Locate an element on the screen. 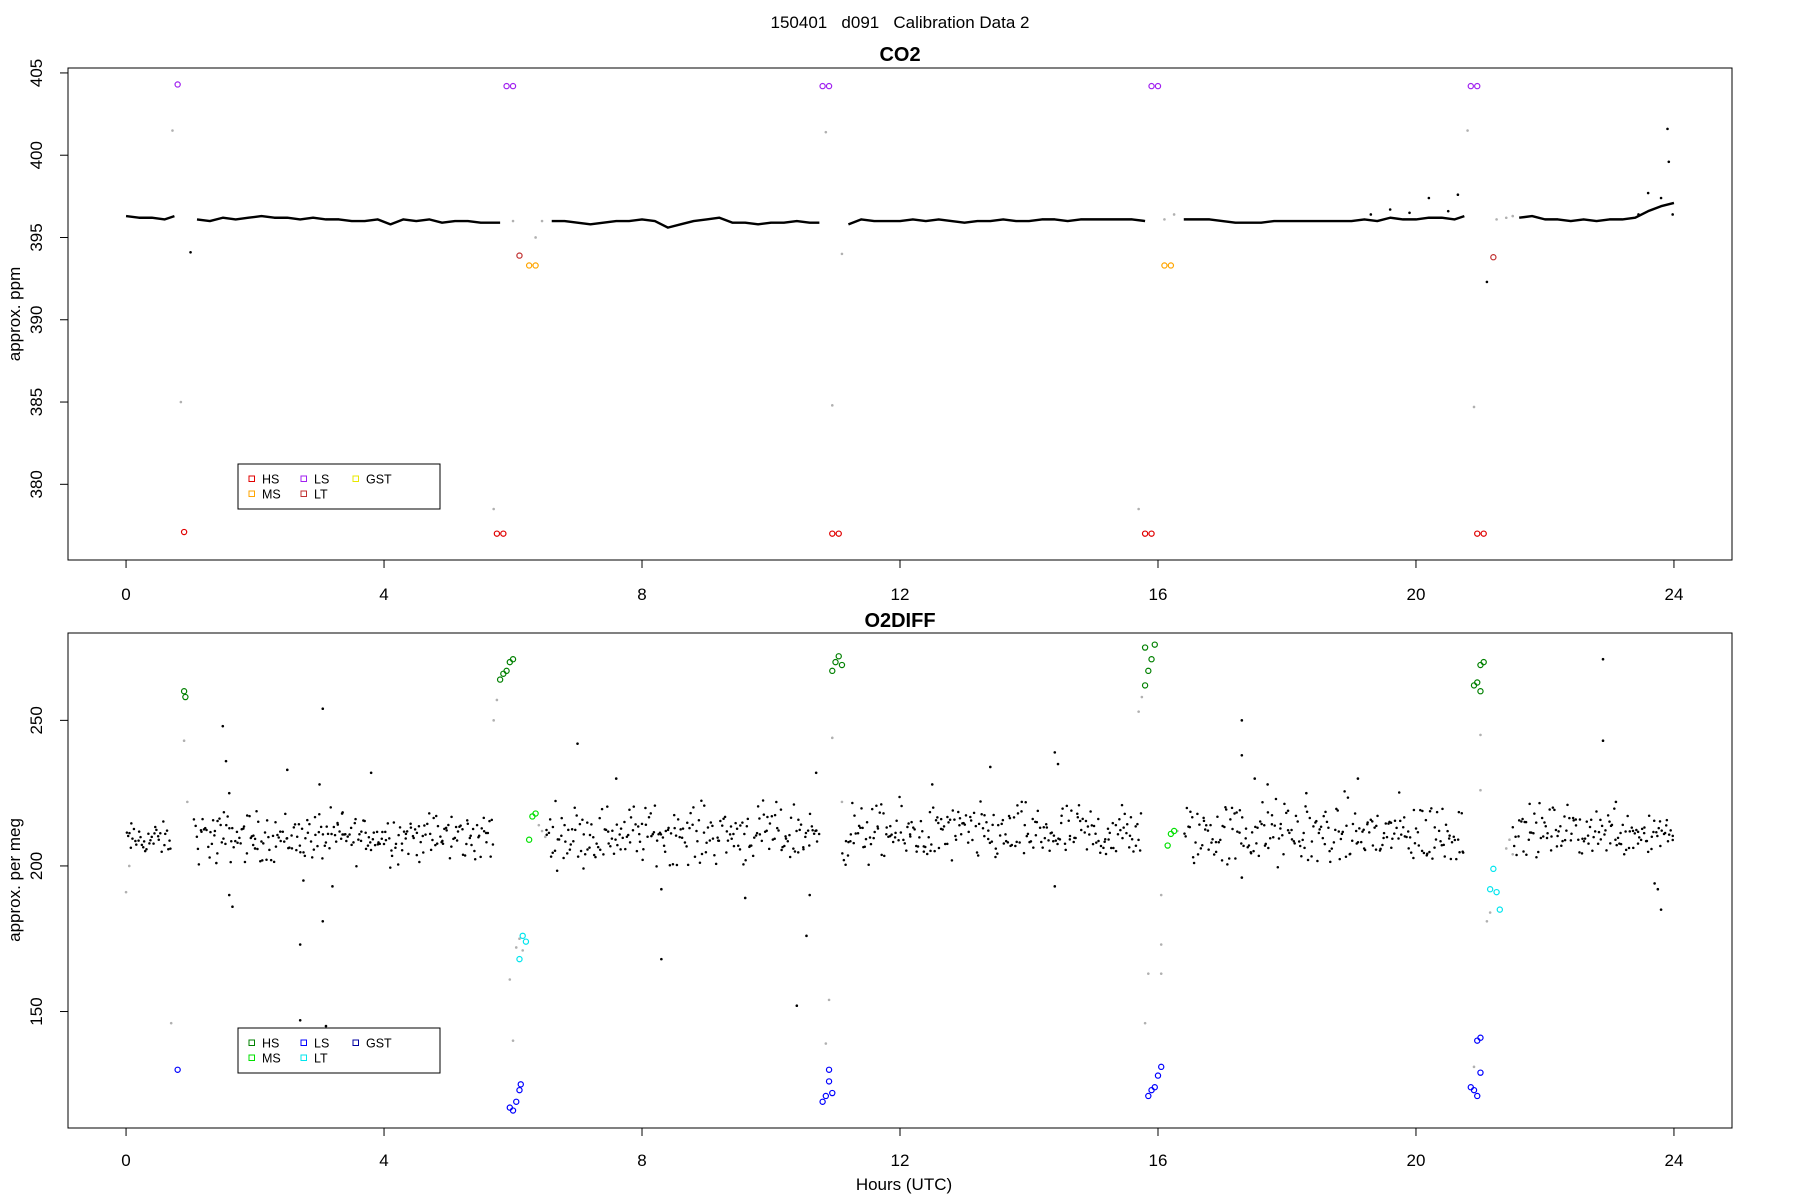 This screenshot has height=1200, width=1800. figure-title: 150401 d091 Calibration Data 2 is located at coordinates (900, 22).